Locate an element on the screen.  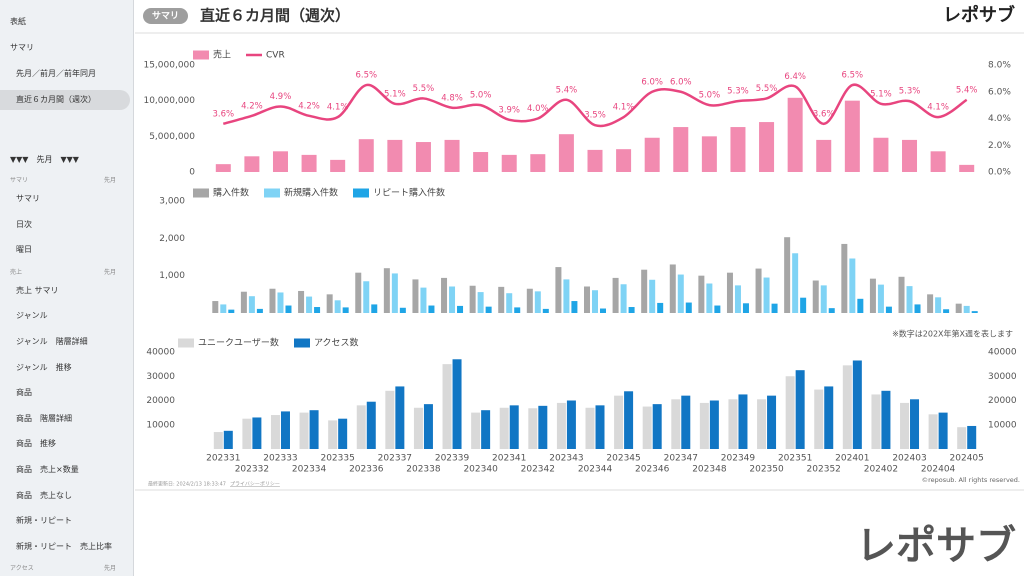
data-label: 4.2% is located at coordinates (252, 106).